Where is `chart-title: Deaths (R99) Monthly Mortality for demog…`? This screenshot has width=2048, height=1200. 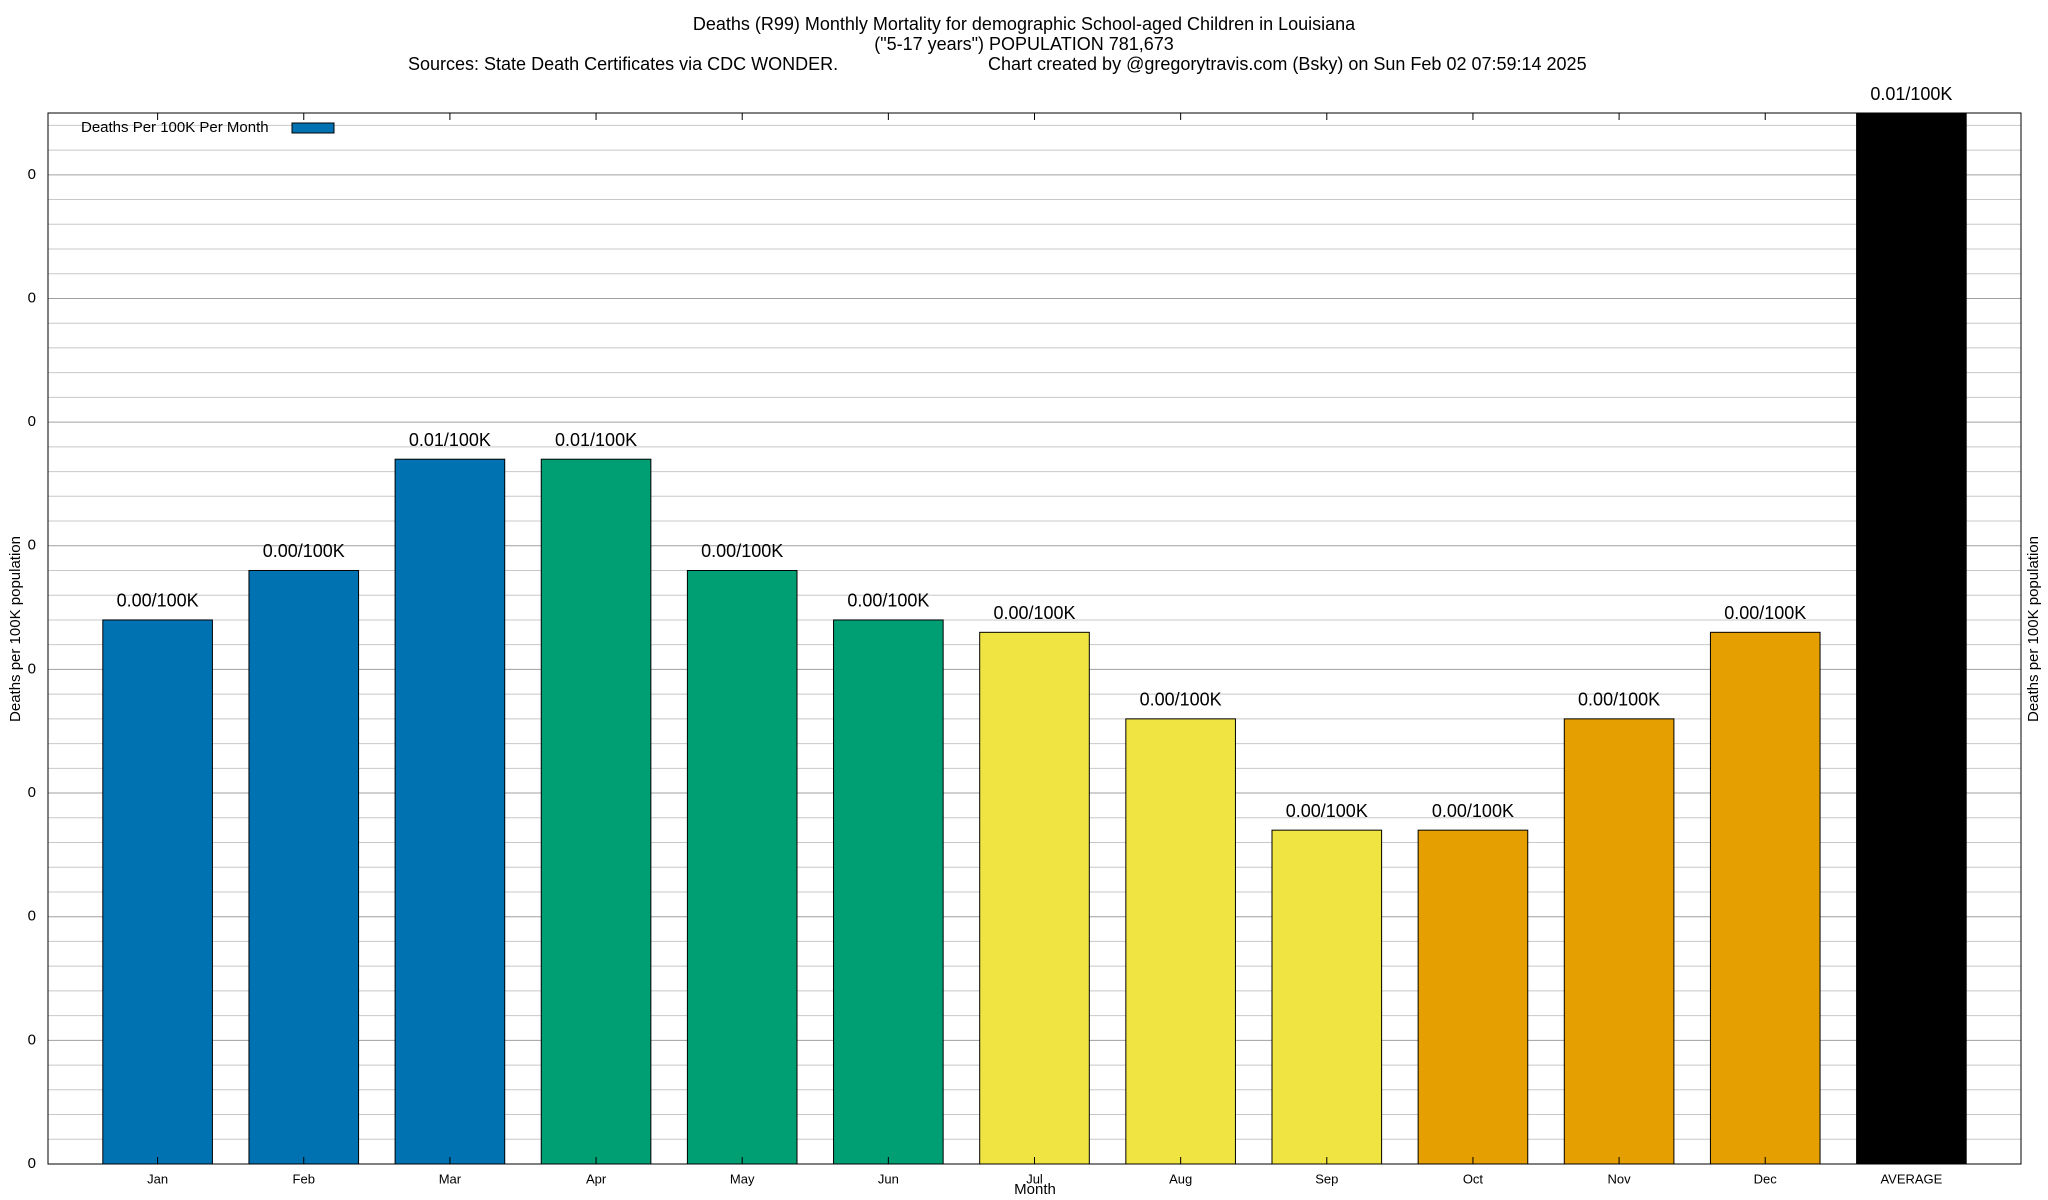 chart-title: Deaths (R99) Monthly Mortality for demog… is located at coordinates (1024, 24).